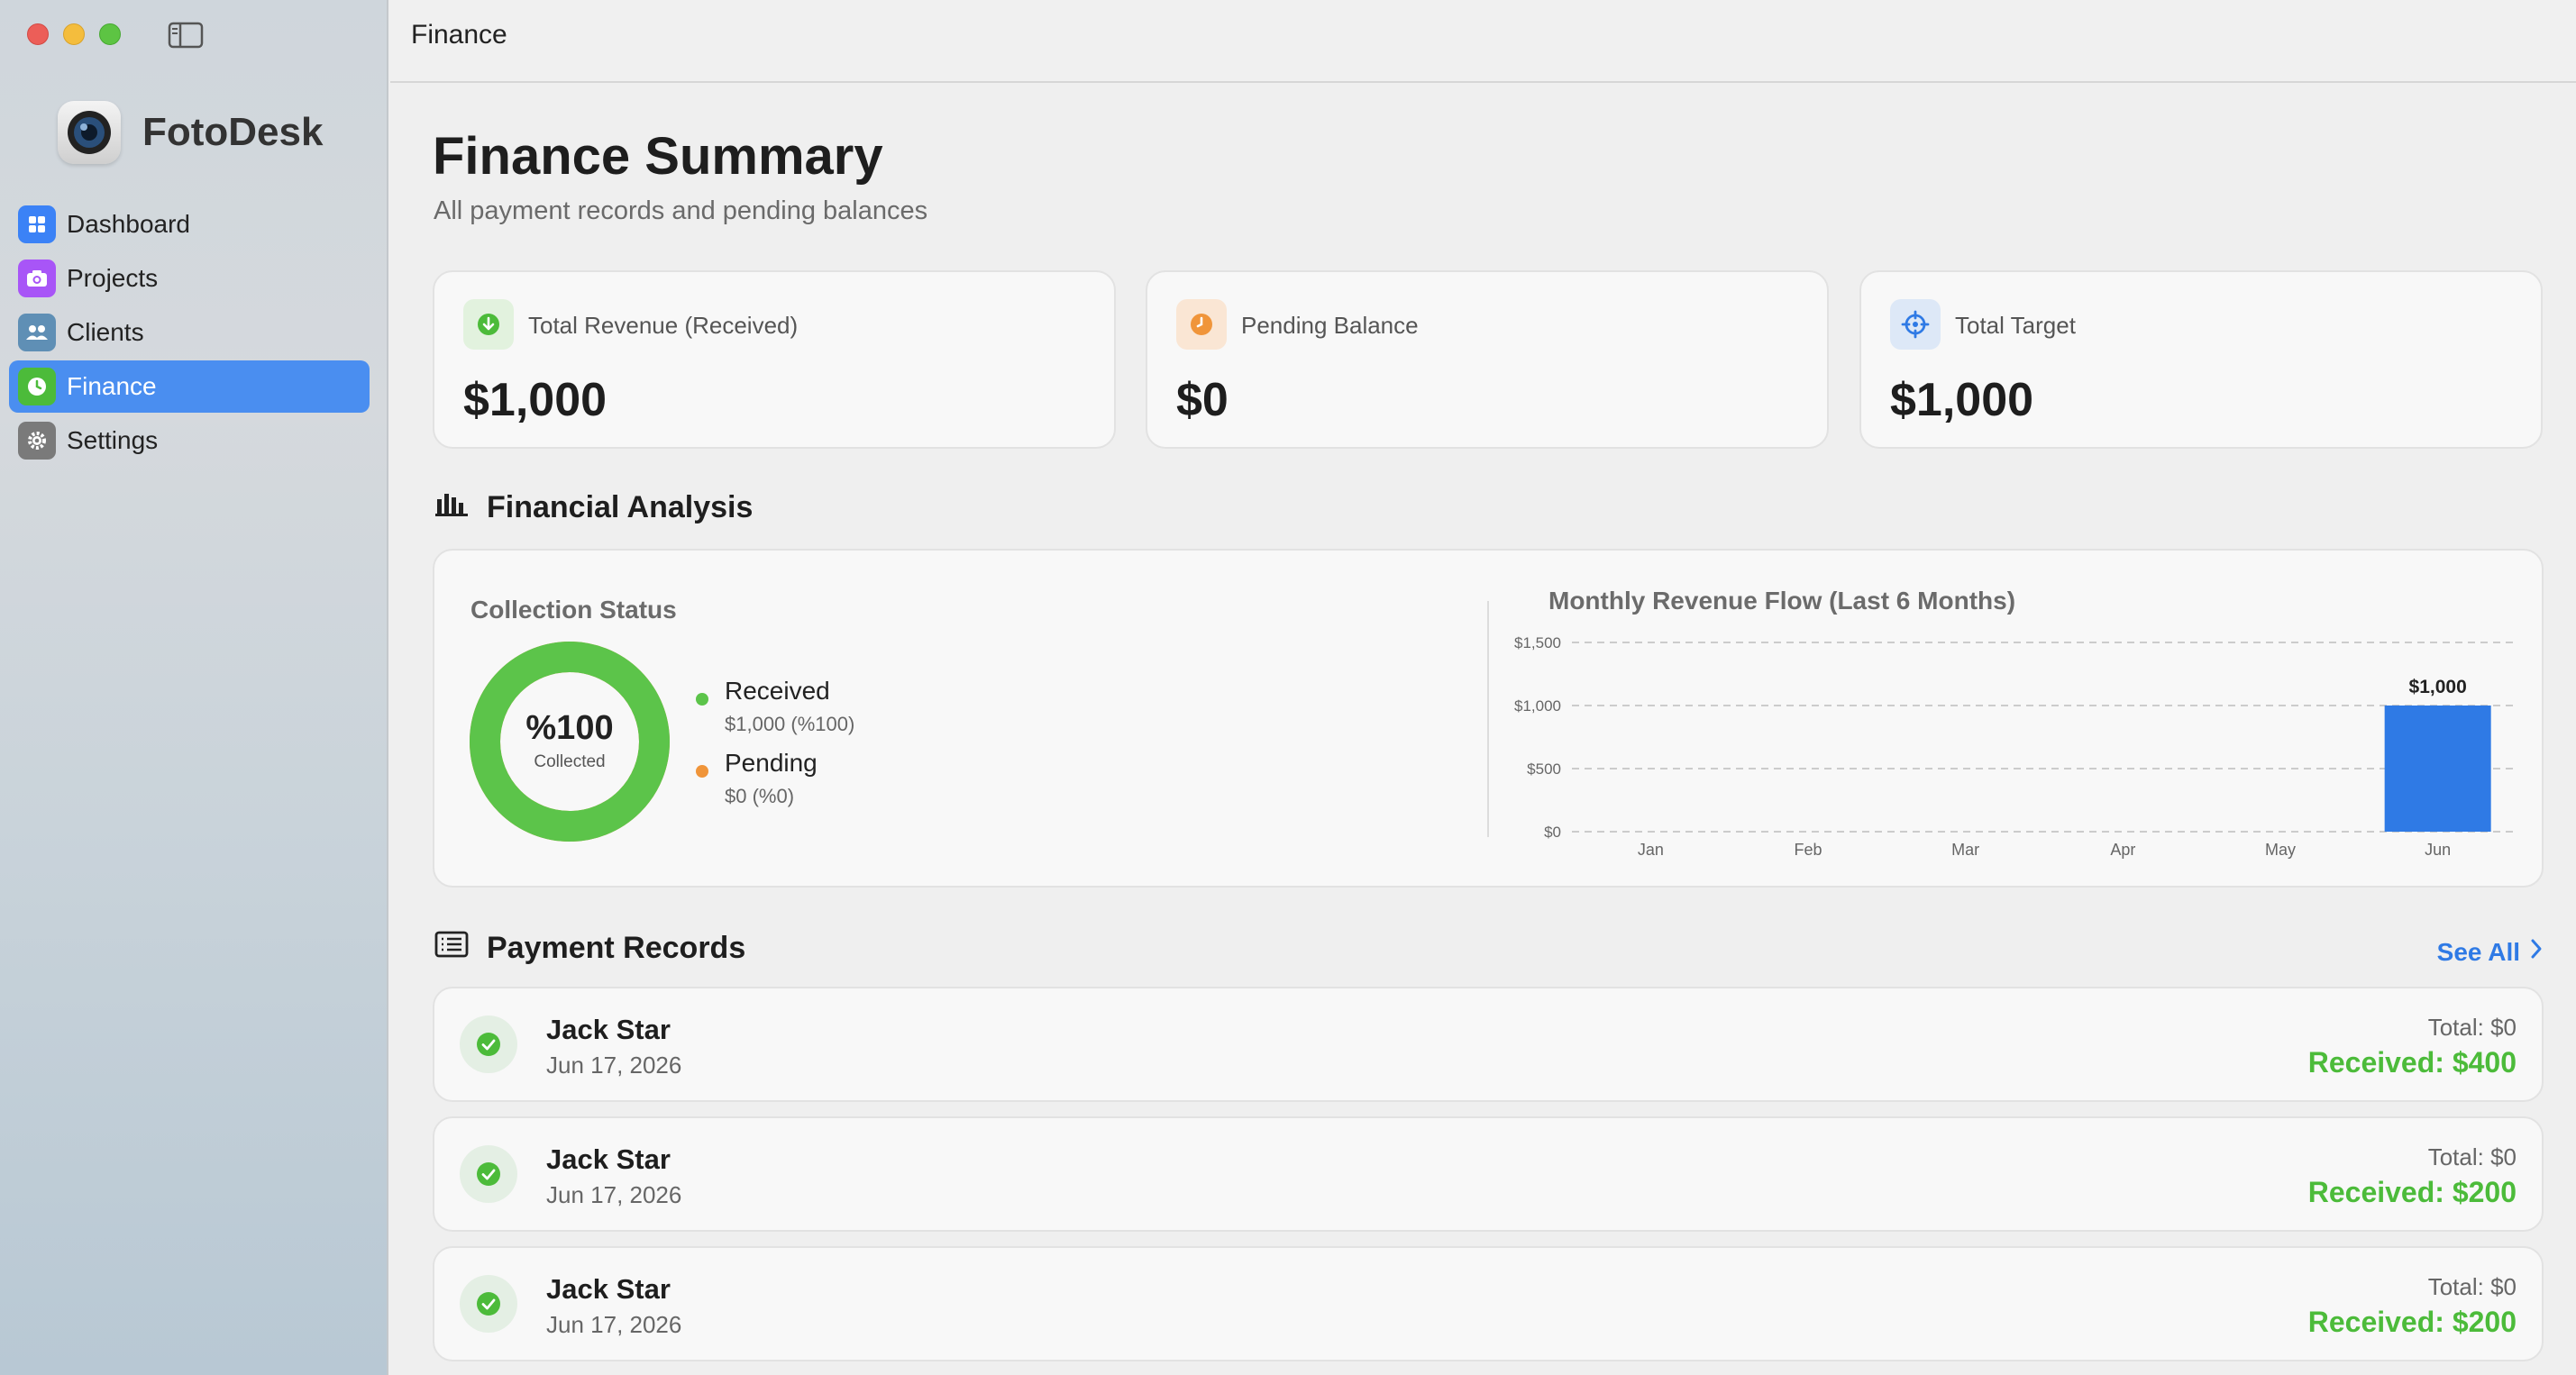 This screenshot has height=1375, width=2576. What do you see at coordinates (1202, 400) in the screenshot?
I see `stat-value: $0` at bounding box center [1202, 400].